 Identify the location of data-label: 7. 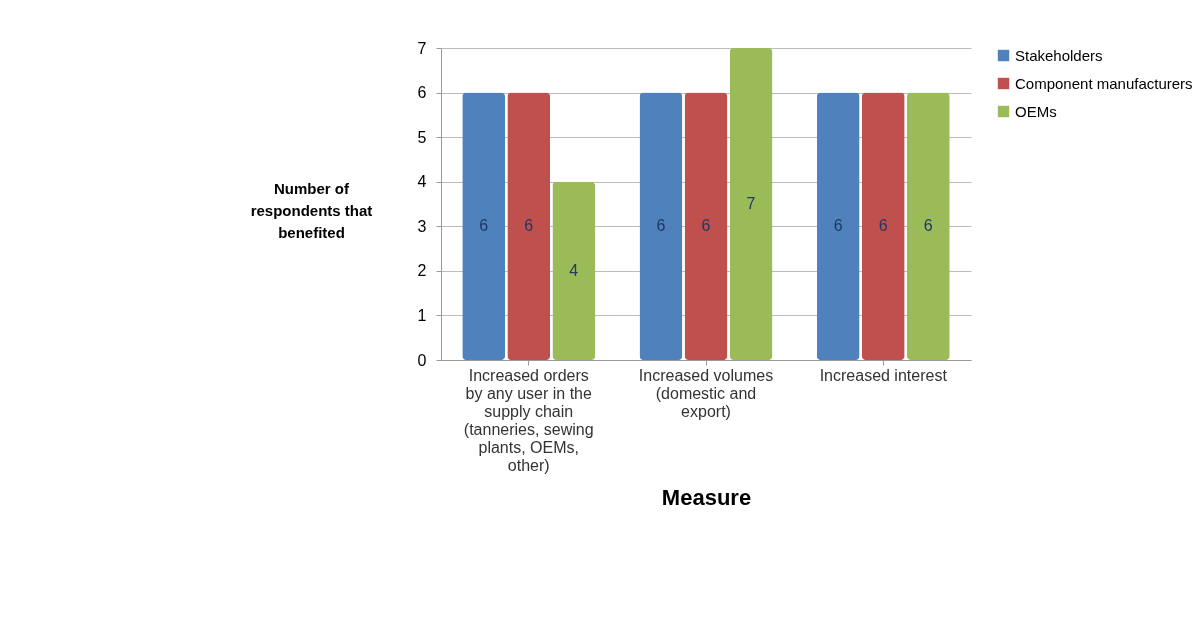
(751, 203).